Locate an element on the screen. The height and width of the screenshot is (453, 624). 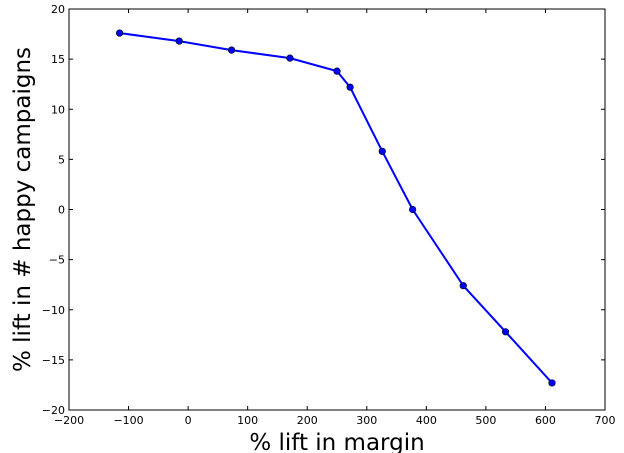
x-tick-label: 300 is located at coordinates (366, 420).